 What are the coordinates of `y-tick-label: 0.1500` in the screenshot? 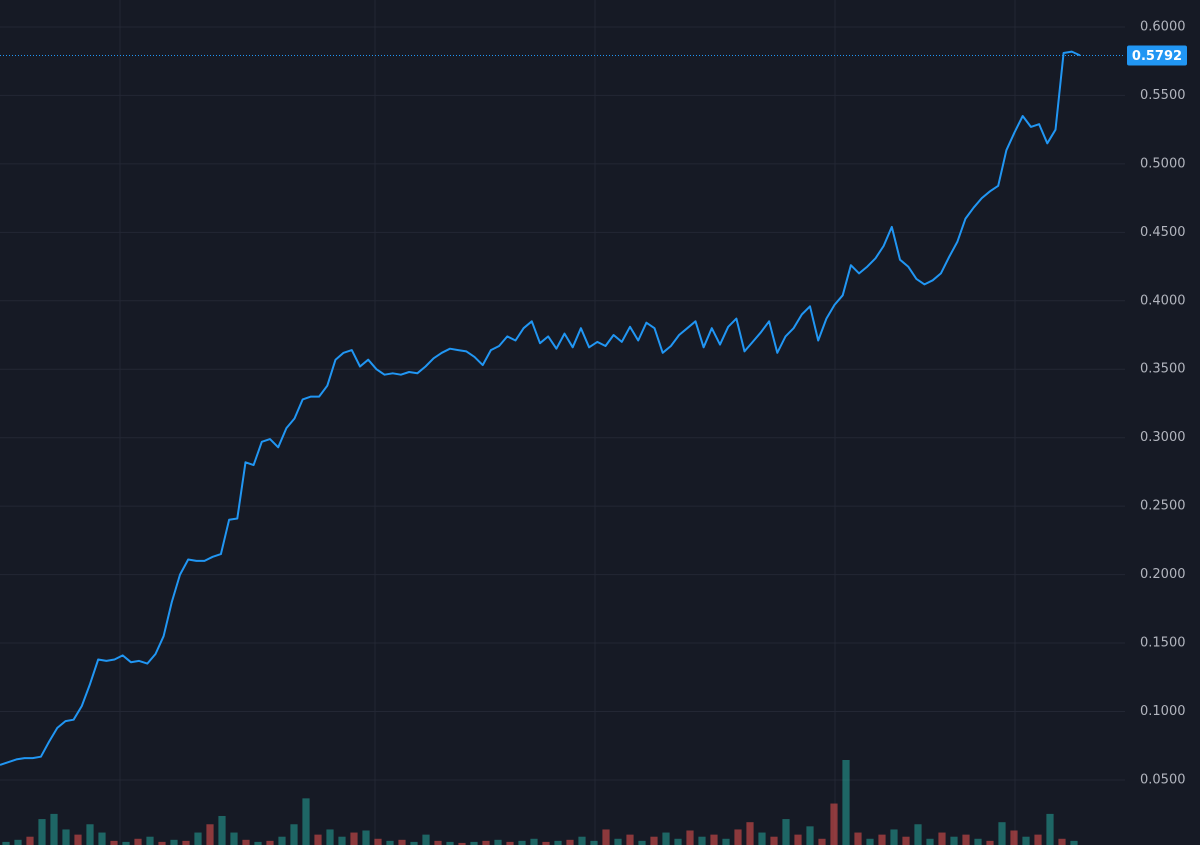 It's located at (1163, 643).